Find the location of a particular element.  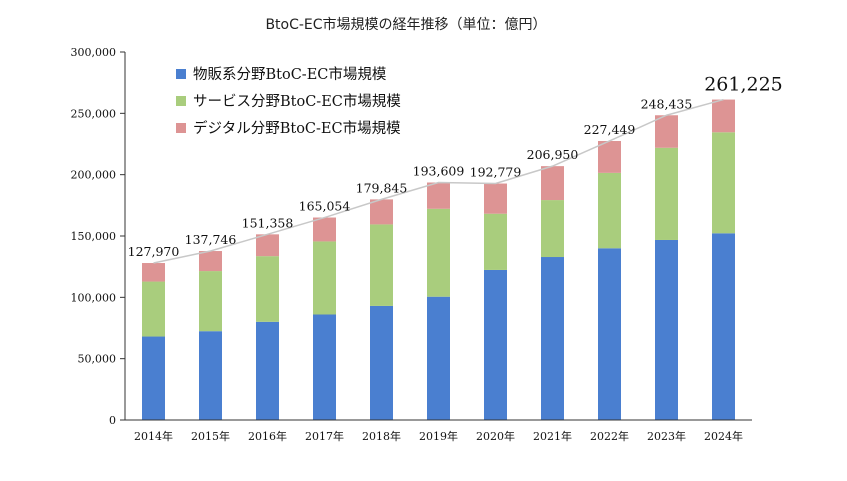

y-tick-label-3: 100,000 is located at coordinates (94, 297).